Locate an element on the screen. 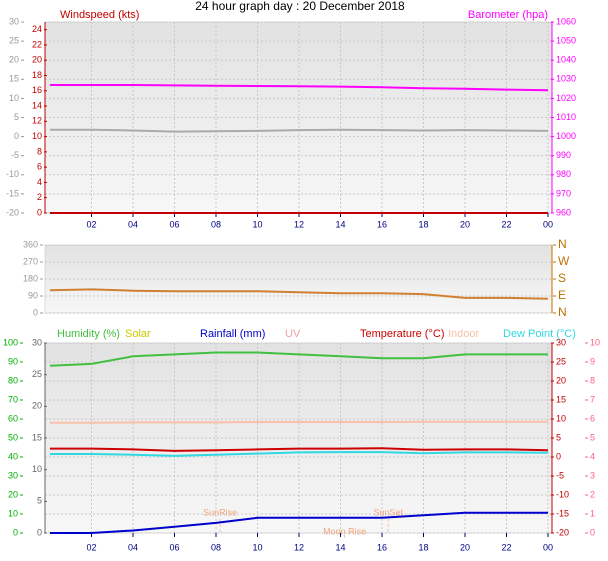 The image size is (608, 561). y2-tick-label: 20 is located at coordinates (561, 380).